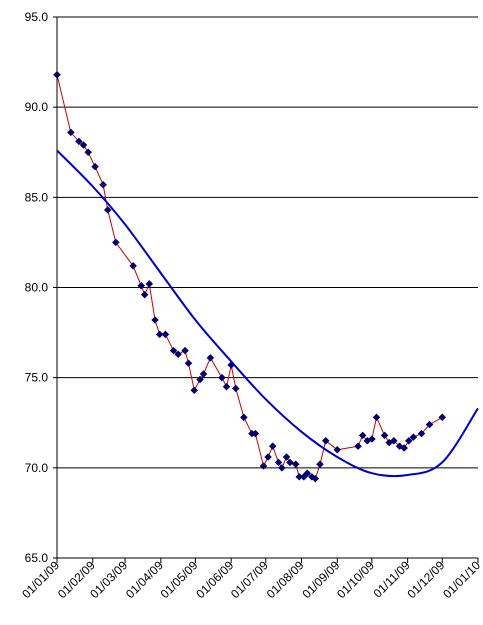 The image size is (483, 625). I want to click on y-tick-label: 95.0, so click(37, 17).